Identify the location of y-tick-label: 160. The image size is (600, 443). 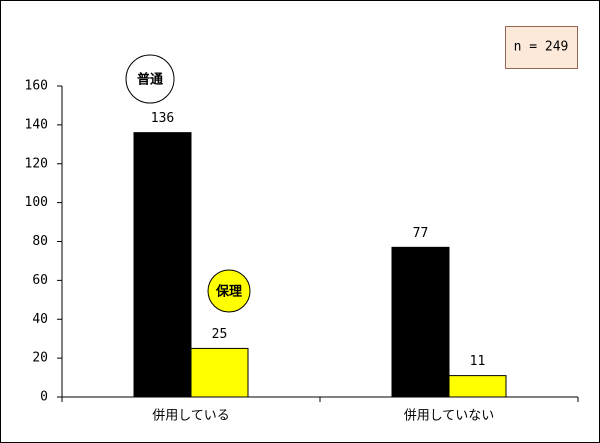
(36, 86).